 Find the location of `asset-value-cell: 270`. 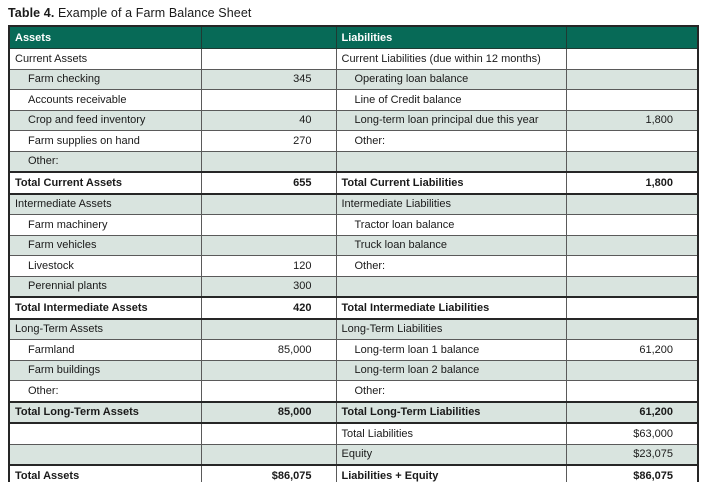

asset-value-cell: 270 is located at coordinates (268, 141).